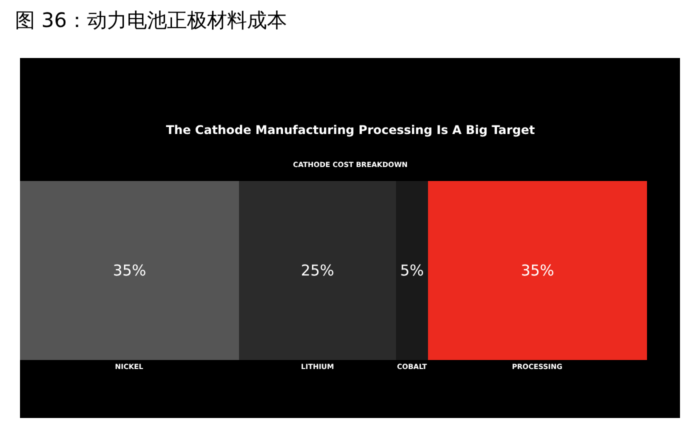  What do you see at coordinates (351, 130) in the screenshot?
I see `chart-subtitle: The Cathode Manufacturing Processing Is A Big Target` at bounding box center [351, 130].